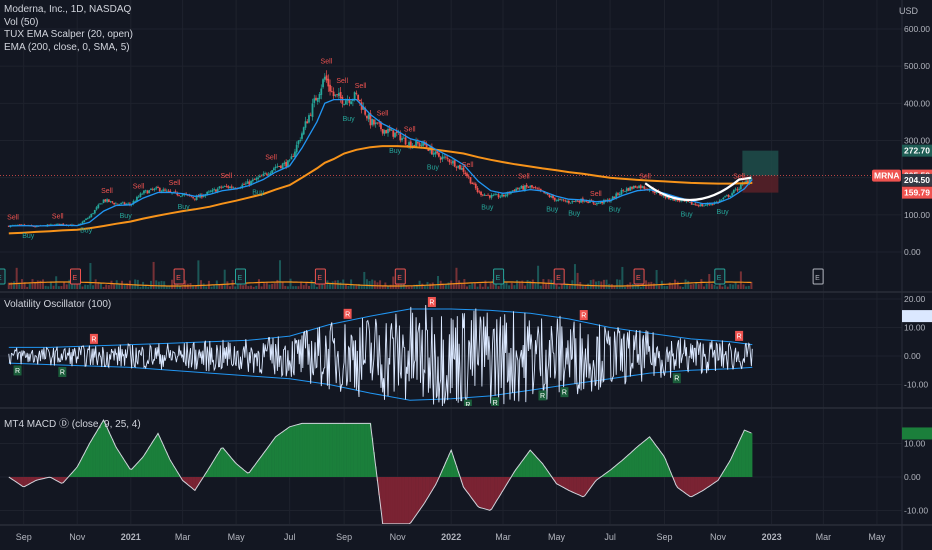 This screenshot has height=550, width=932. Describe the element at coordinates (917, 150) in the screenshot. I see `target-price-tag` at that location.